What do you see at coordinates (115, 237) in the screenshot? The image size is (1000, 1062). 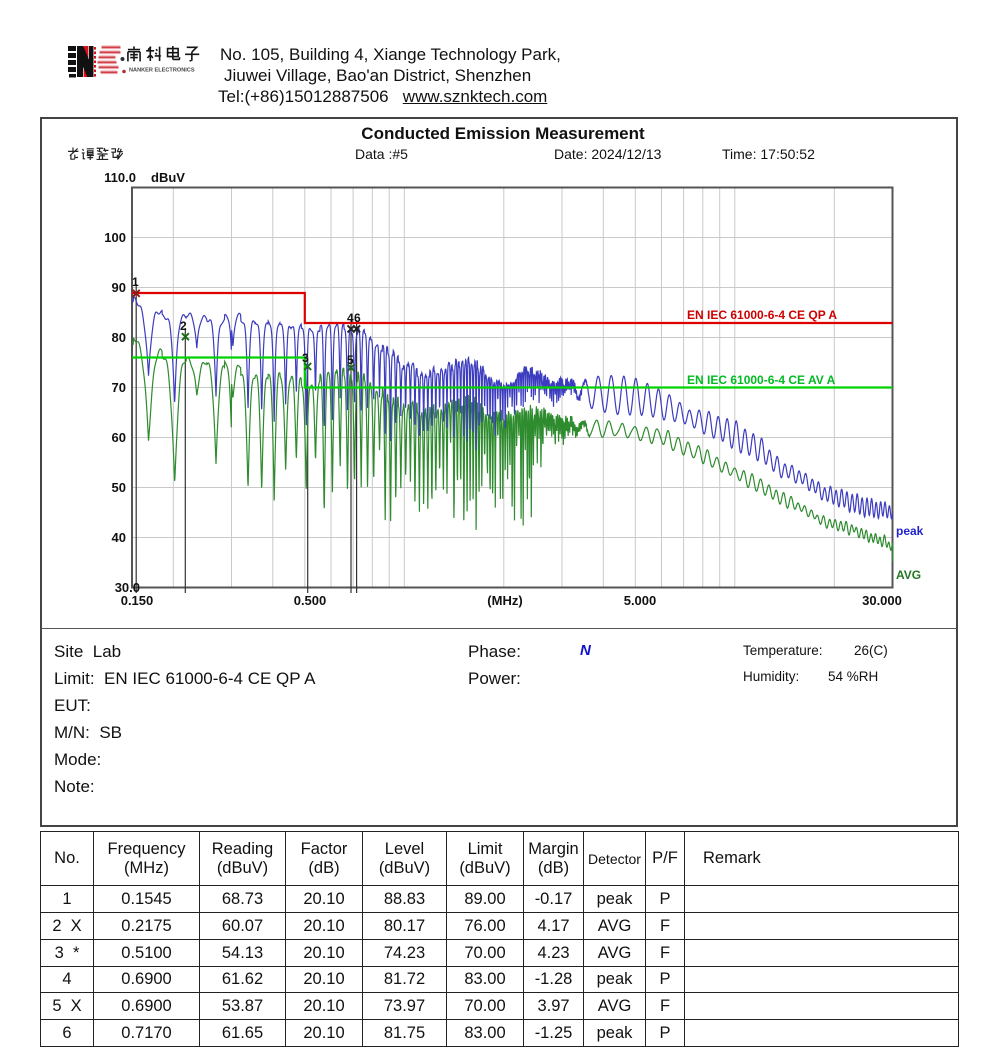 I see `svg-text: 100` at bounding box center [115, 237].